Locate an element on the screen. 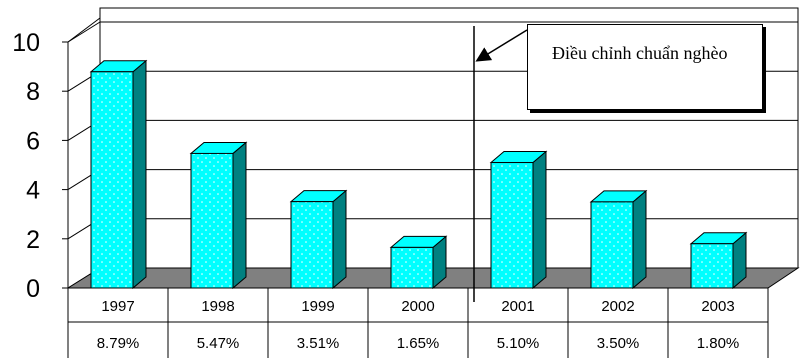 The width and height of the screenshot is (803, 358). y-tick-label: 2 is located at coordinates (33, 240).